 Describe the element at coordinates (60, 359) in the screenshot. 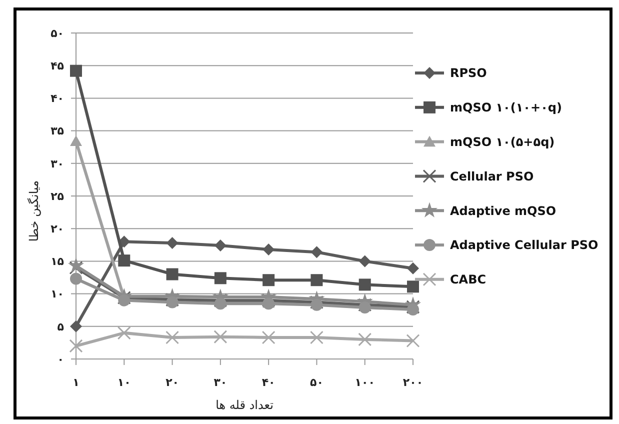

I see `y-tick-label: ۰` at that location.